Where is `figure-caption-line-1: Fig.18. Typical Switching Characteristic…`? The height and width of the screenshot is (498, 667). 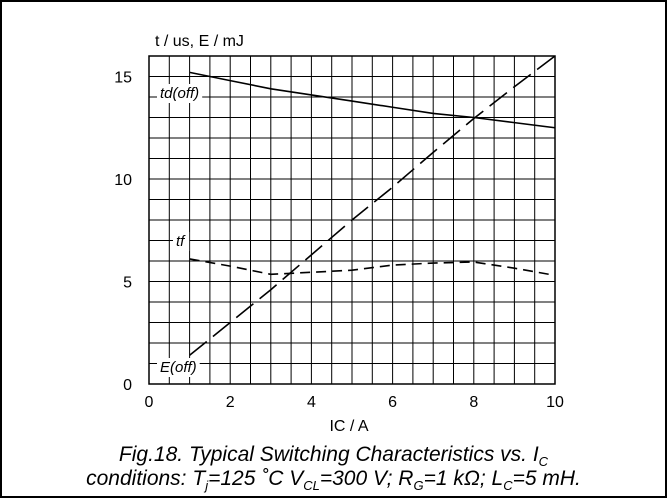 figure-caption-line-1: Fig.18. Typical Switching Characteristic… is located at coordinates (333, 456).